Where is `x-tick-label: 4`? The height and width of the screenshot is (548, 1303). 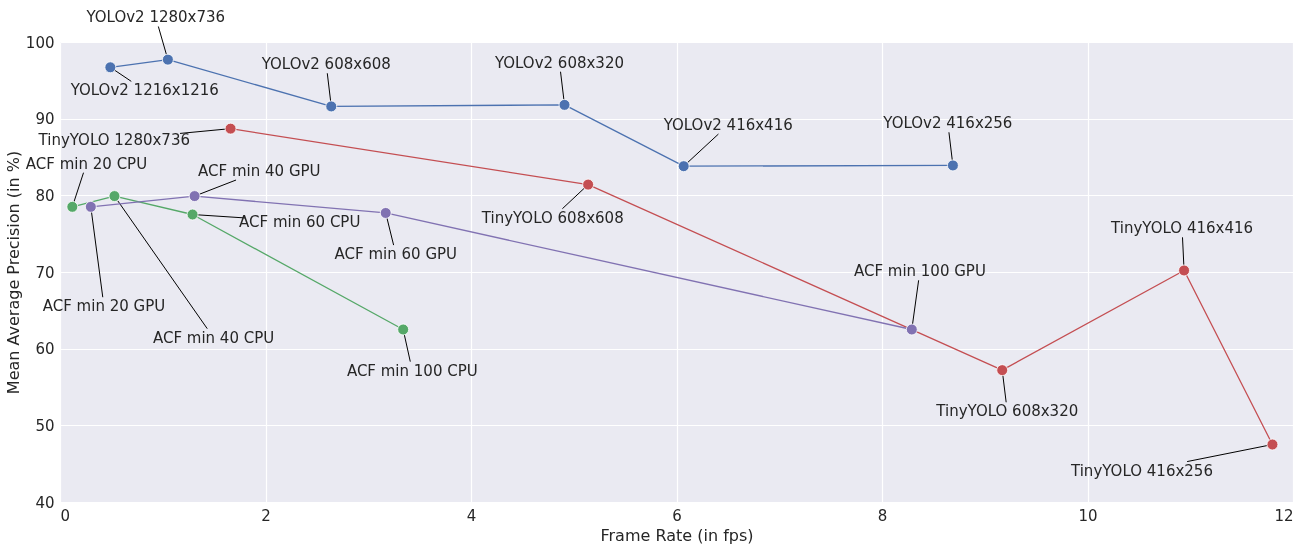
x-tick-label: 4 is located at coordinates (471, 515).